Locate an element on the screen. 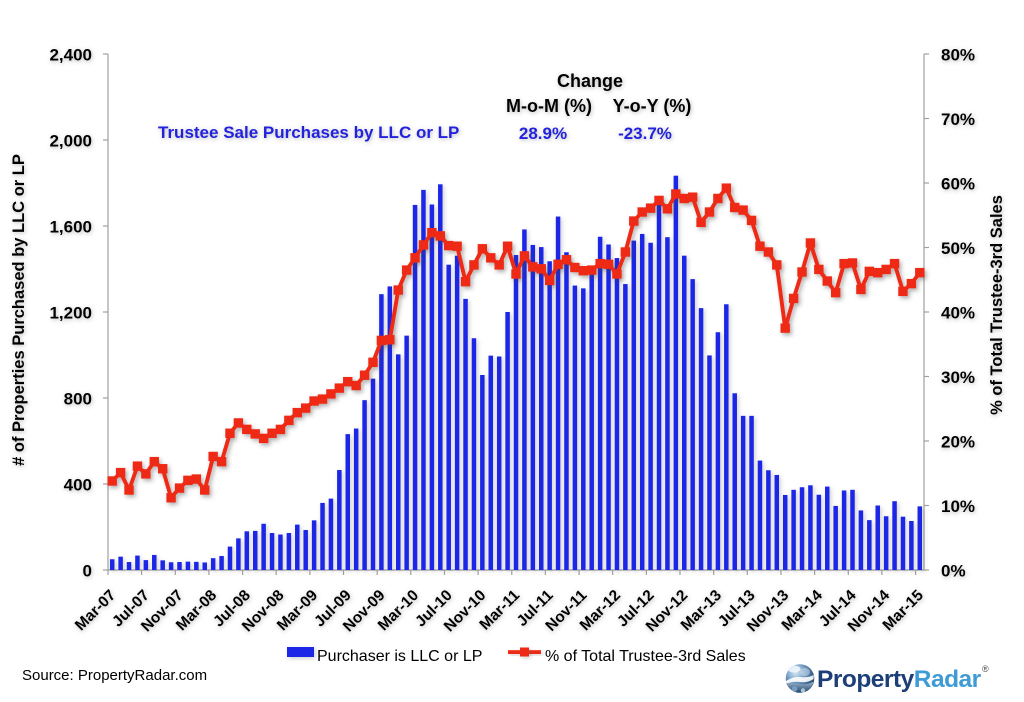 Image resolution: width=1024 pixels, height=702 pixels. svg-text: 28.9% is located at coordinates (543, 133).